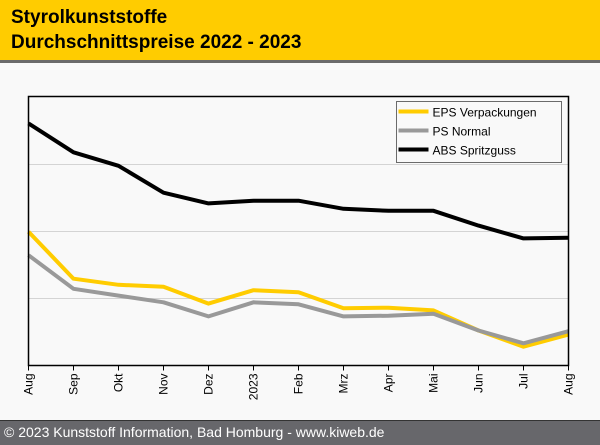 The height and width of the screenshot is (445, 600). Describe the element at coordinates (209, 384) in the screenshot. I see `x-tick-label: Dez` at that location.